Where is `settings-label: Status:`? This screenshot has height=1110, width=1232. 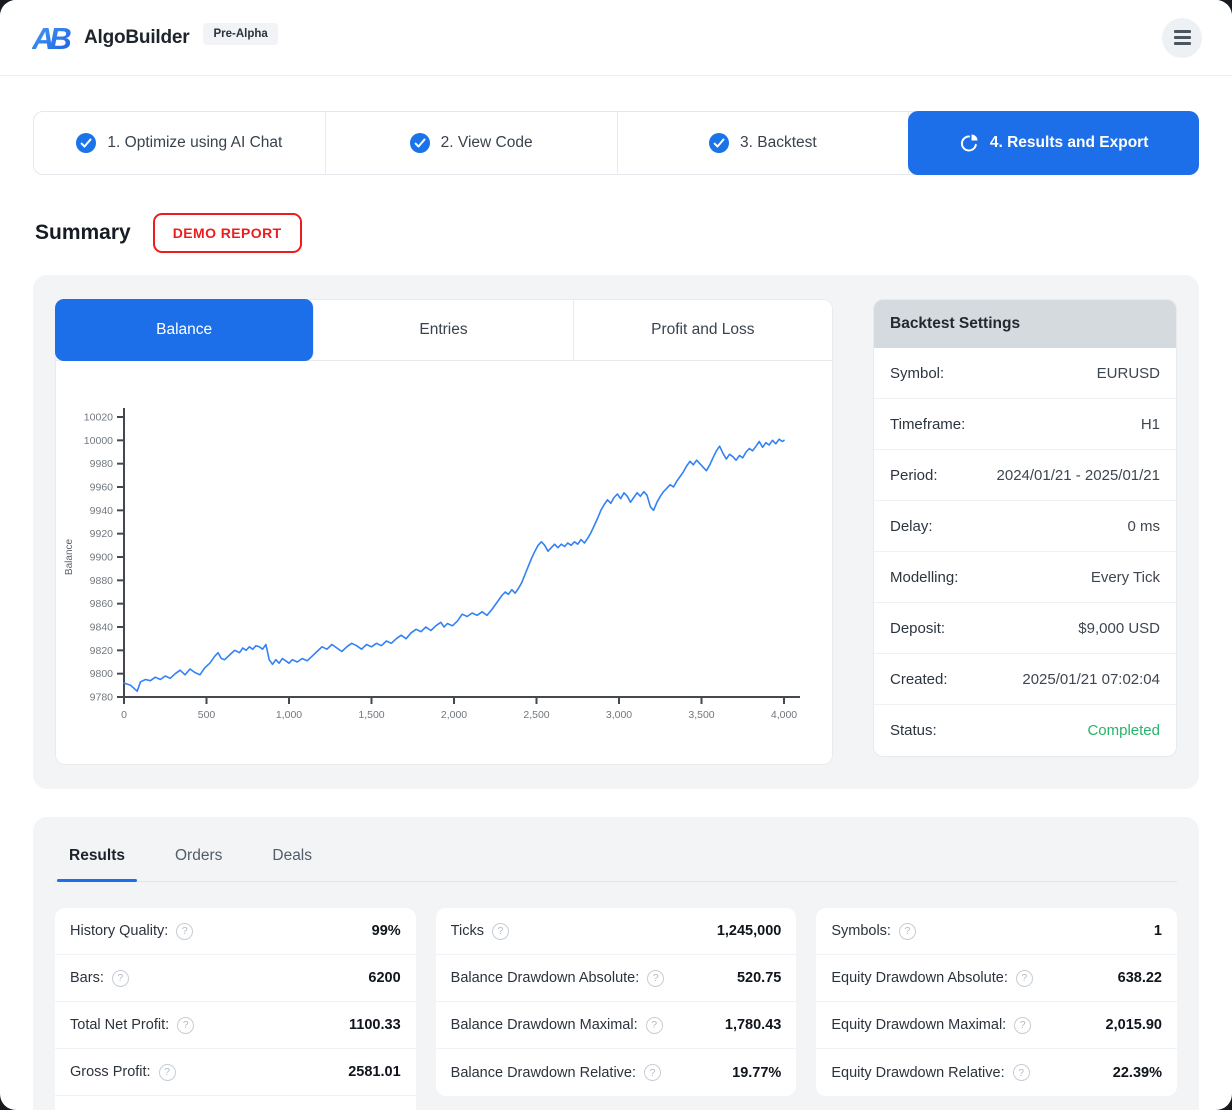 settings-label: Status: is located at coordinates (913, 730).